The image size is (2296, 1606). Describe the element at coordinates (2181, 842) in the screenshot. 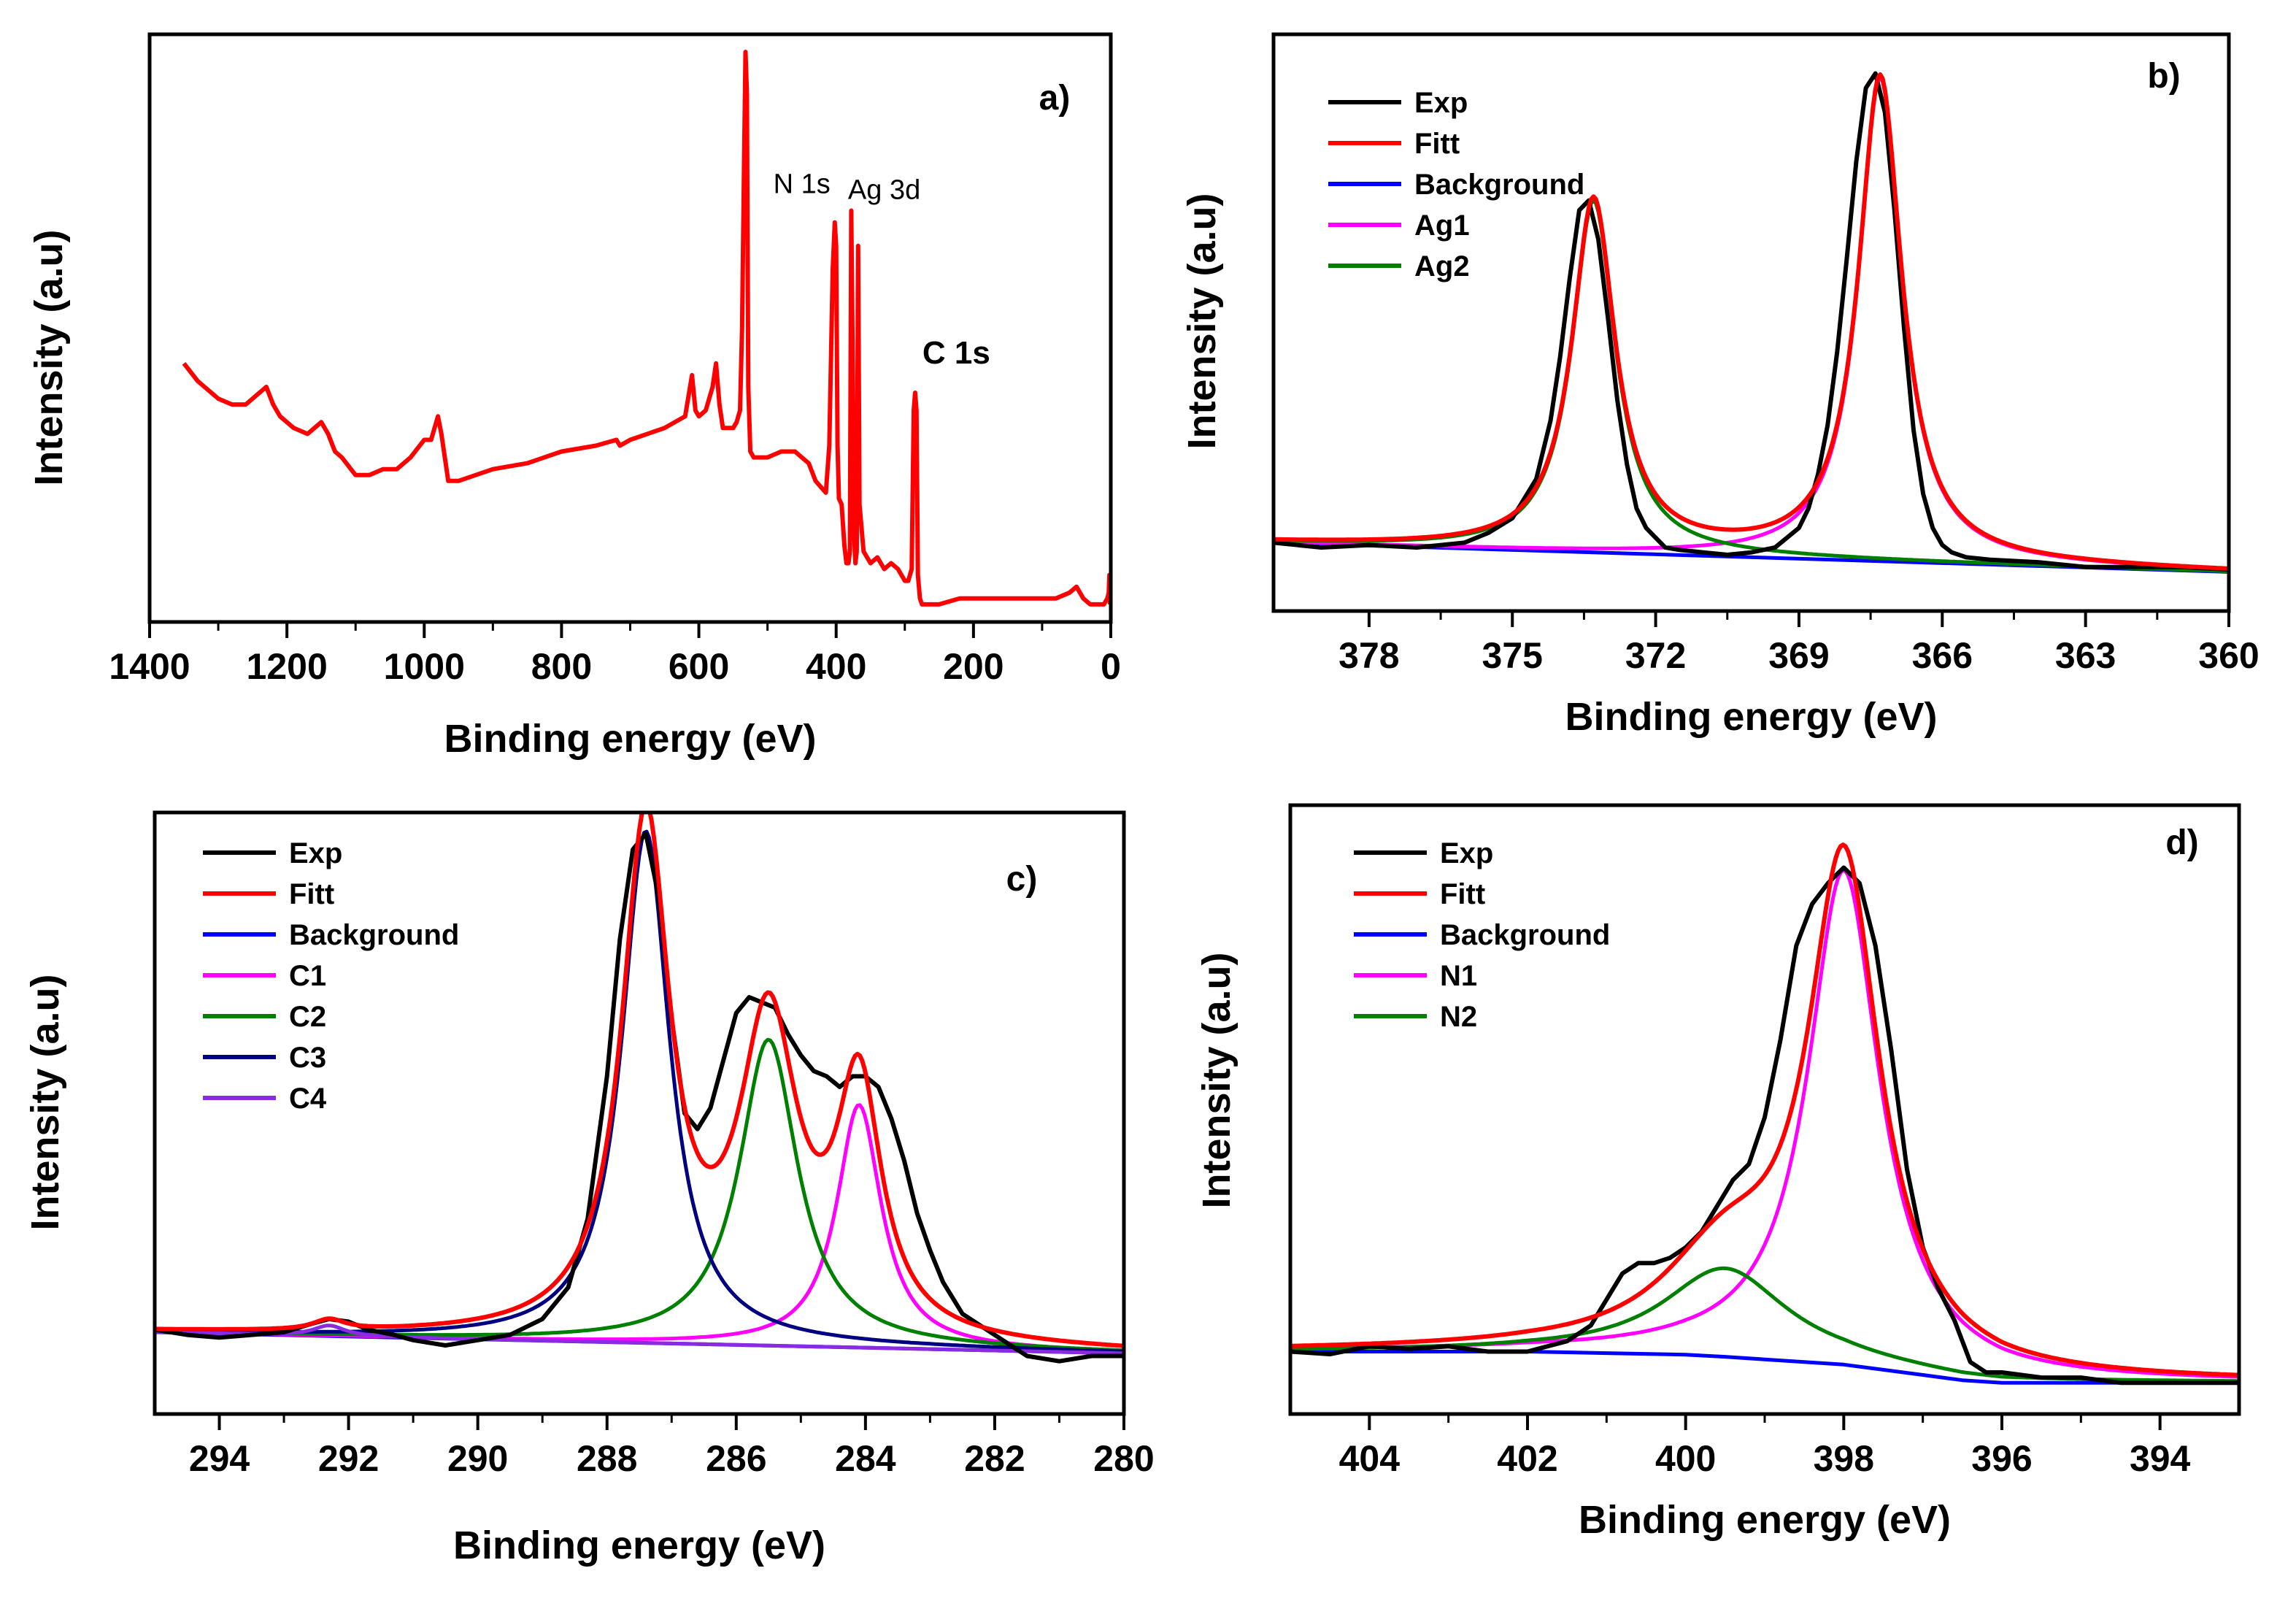

I see `panel-label: d)` at that location.